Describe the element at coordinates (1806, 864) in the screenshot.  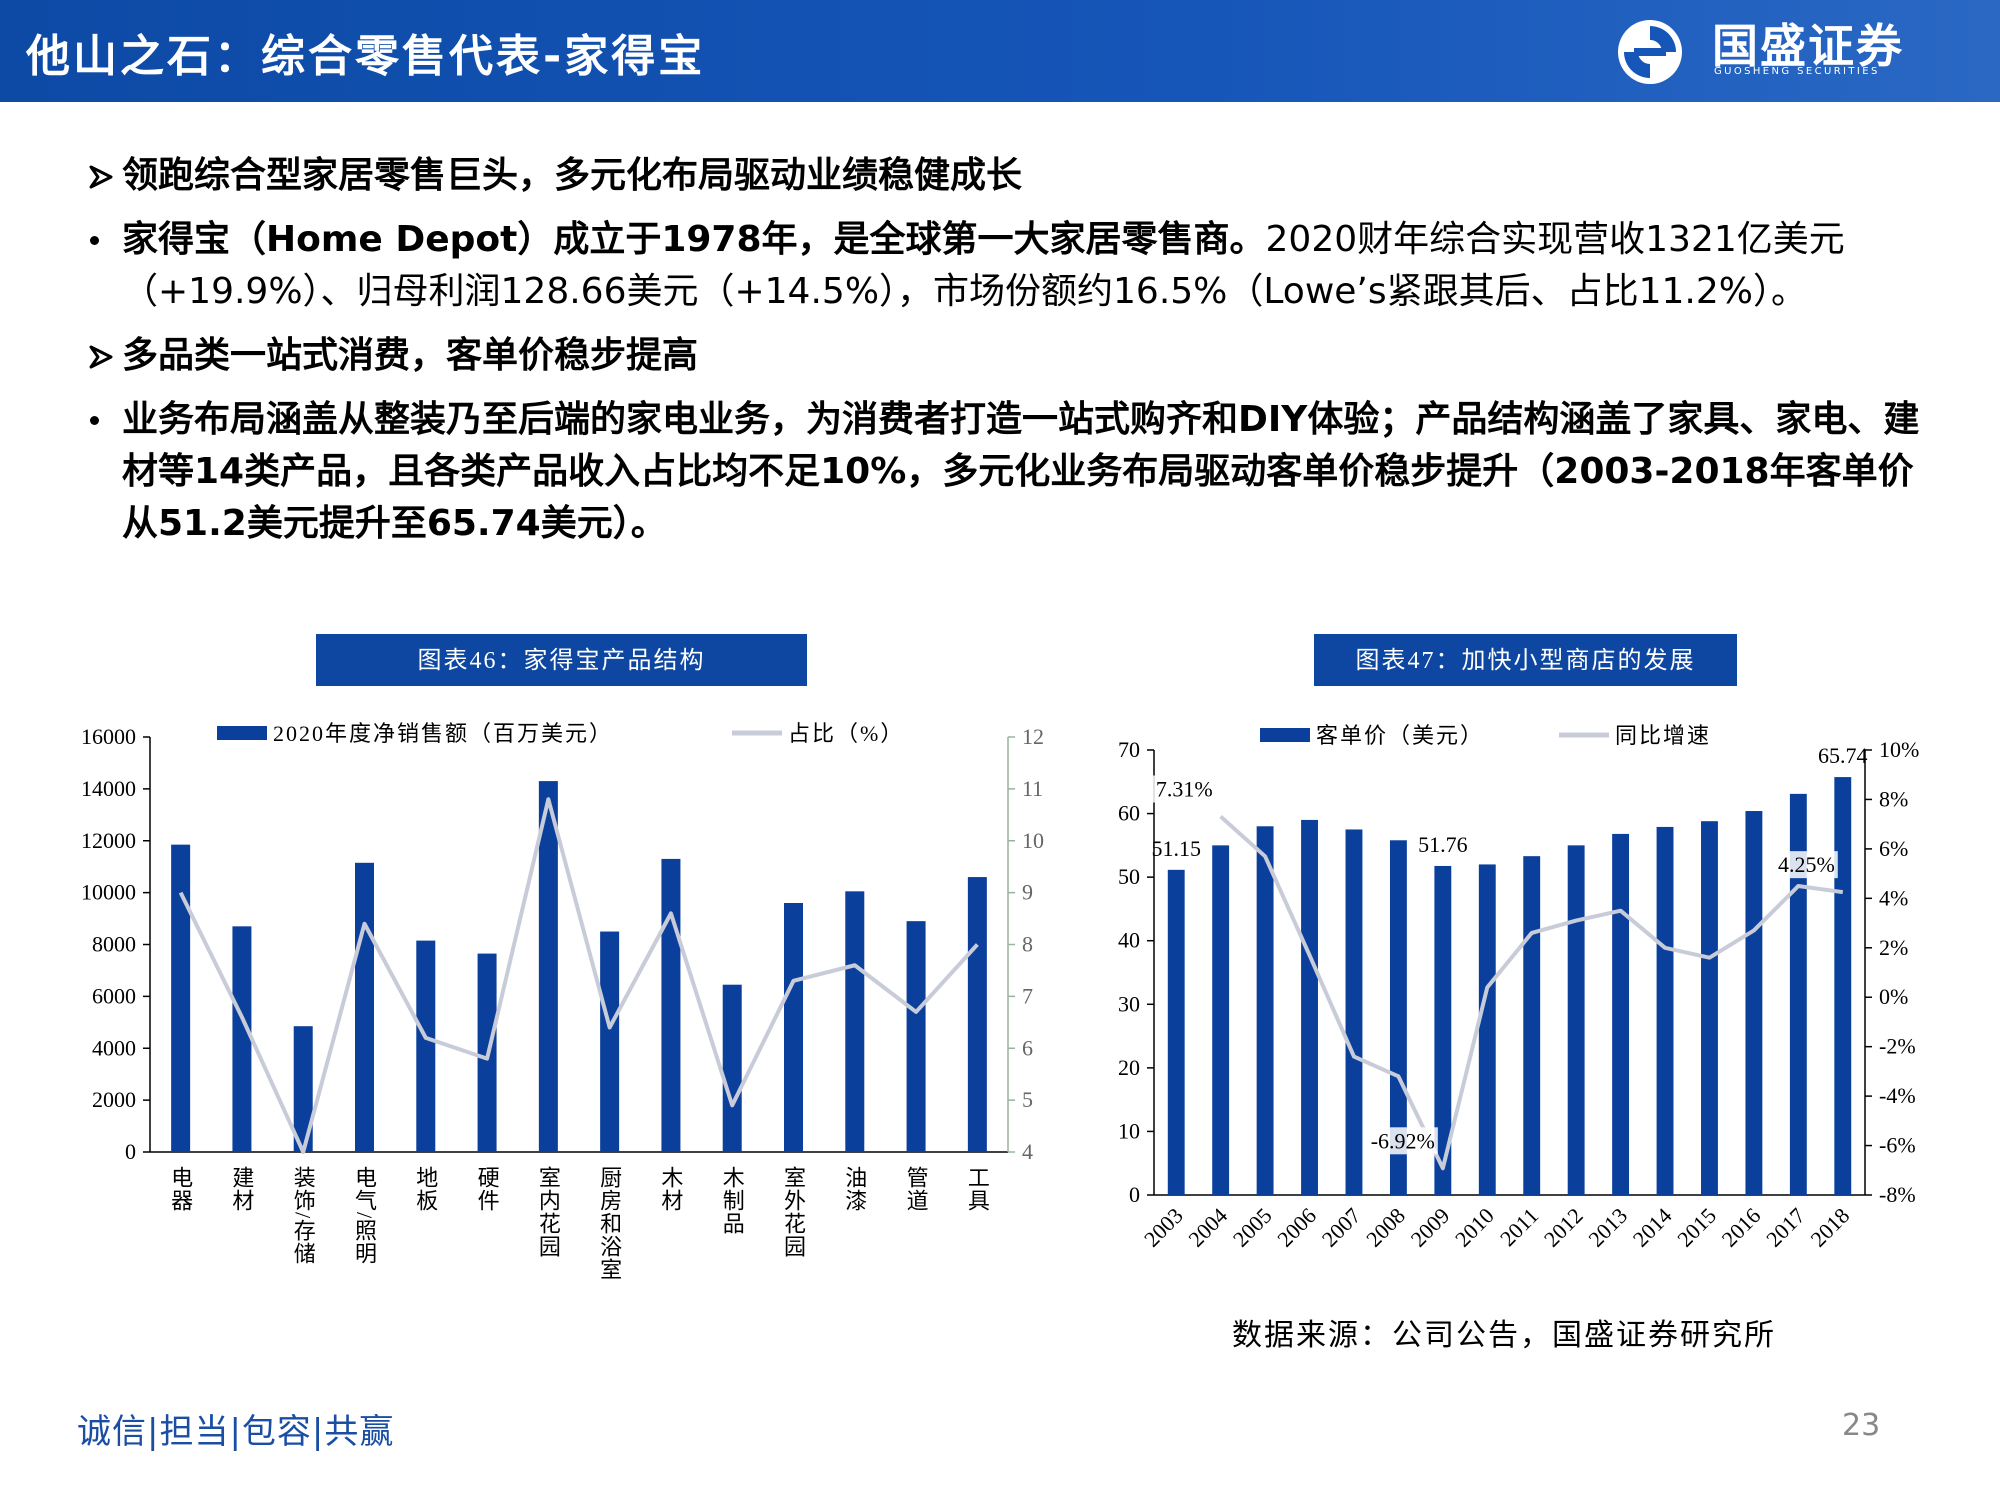
I see `data-label: 4.25%` at that location.